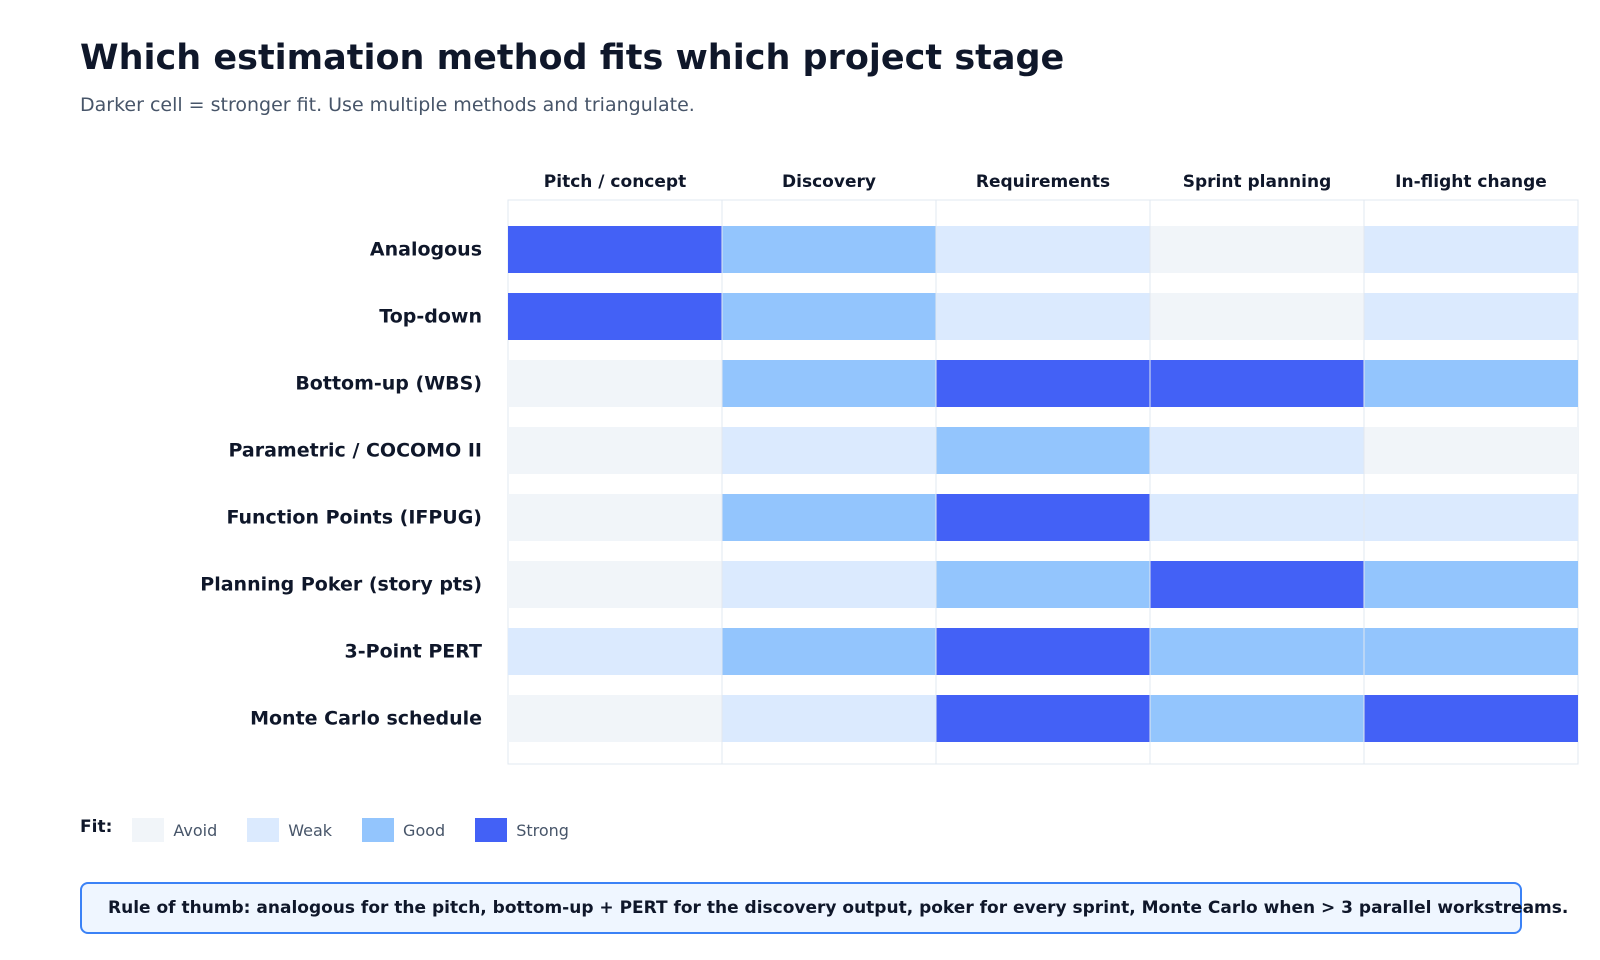 The height and width of the screenshot is (960, 1600). What do you see at coordinates (1471, 182) in the screenshot?
I see `column-header: In-flight change` at bounding box center [1471, 182].